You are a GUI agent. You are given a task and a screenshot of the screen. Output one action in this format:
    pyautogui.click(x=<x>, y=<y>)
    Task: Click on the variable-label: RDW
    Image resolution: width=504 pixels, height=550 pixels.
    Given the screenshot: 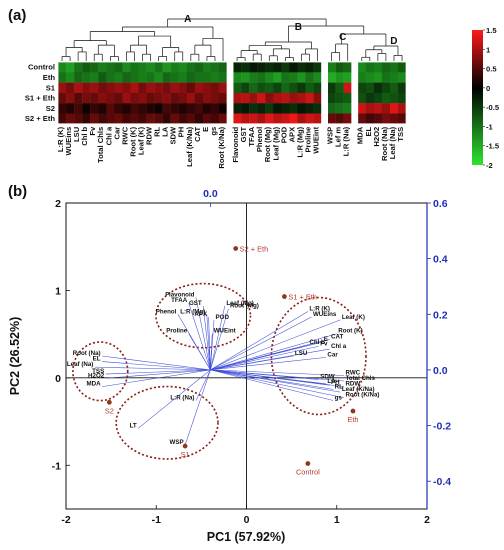 What is the action you would take?
    pyautogui.click(x=149, y=135)
    